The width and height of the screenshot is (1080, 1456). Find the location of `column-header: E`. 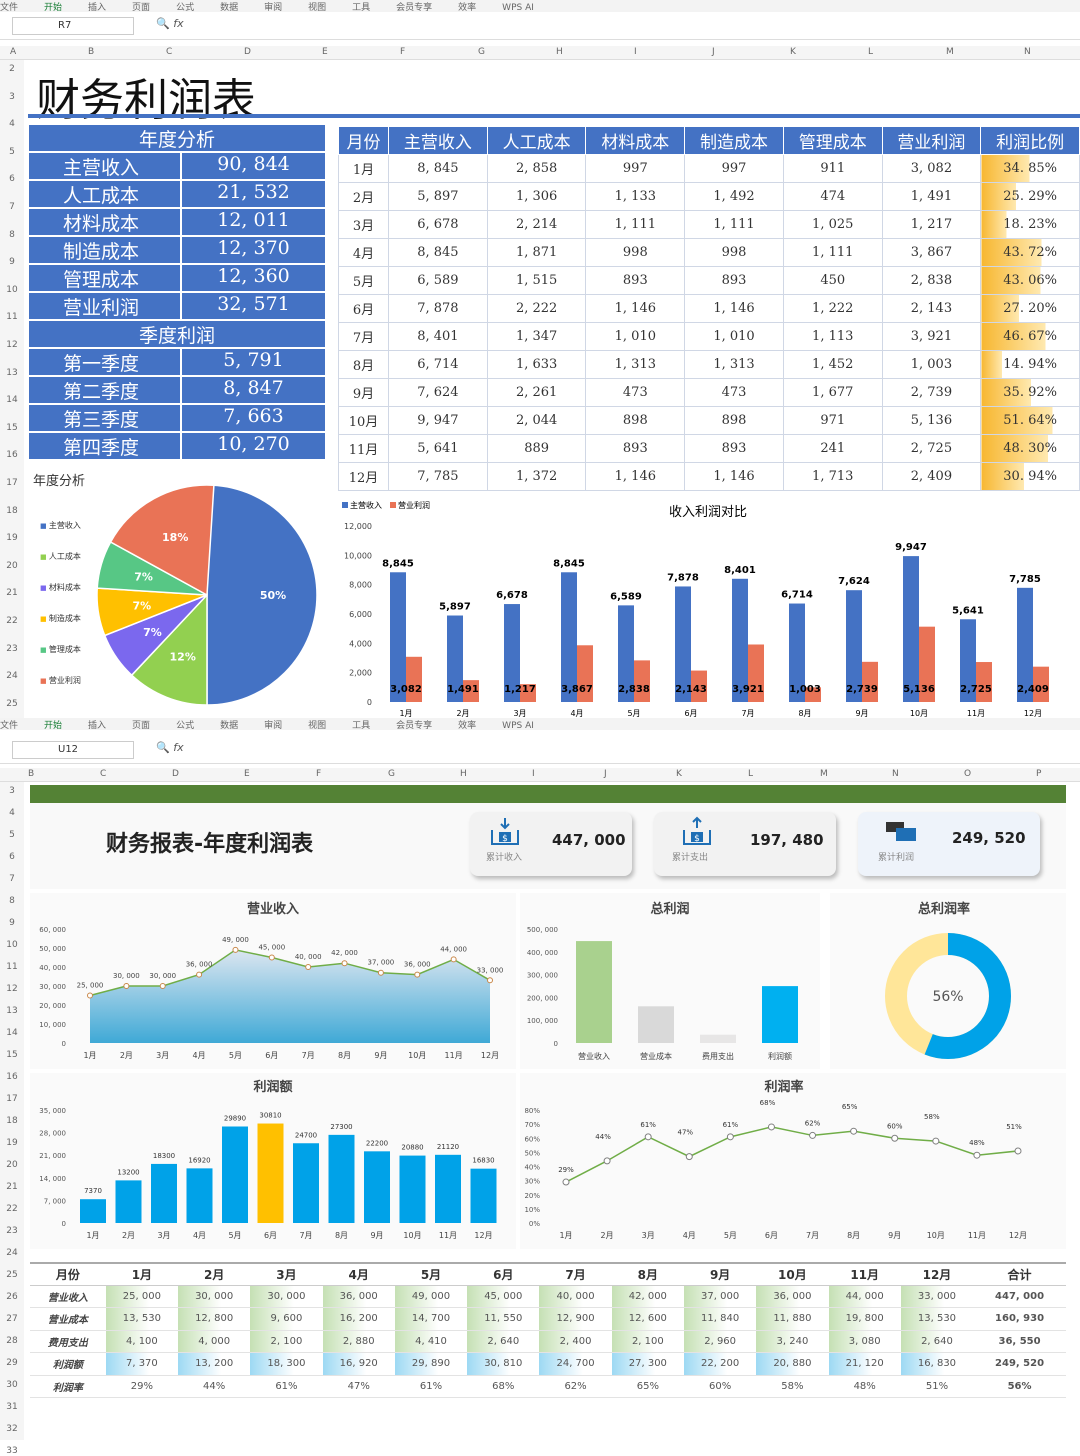

column-header: E is located at coordinates (325, 52).